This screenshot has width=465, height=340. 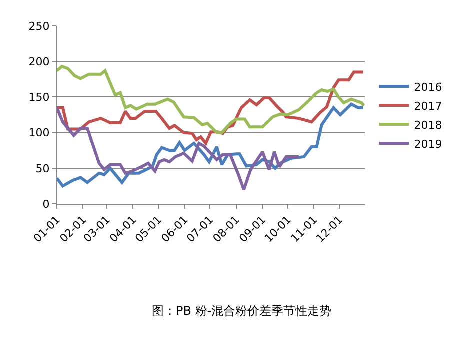 What do you see at coordinates (428, 106) in the screenshot?
I see `legend-label: 2017` at bounding box center [428, 106].